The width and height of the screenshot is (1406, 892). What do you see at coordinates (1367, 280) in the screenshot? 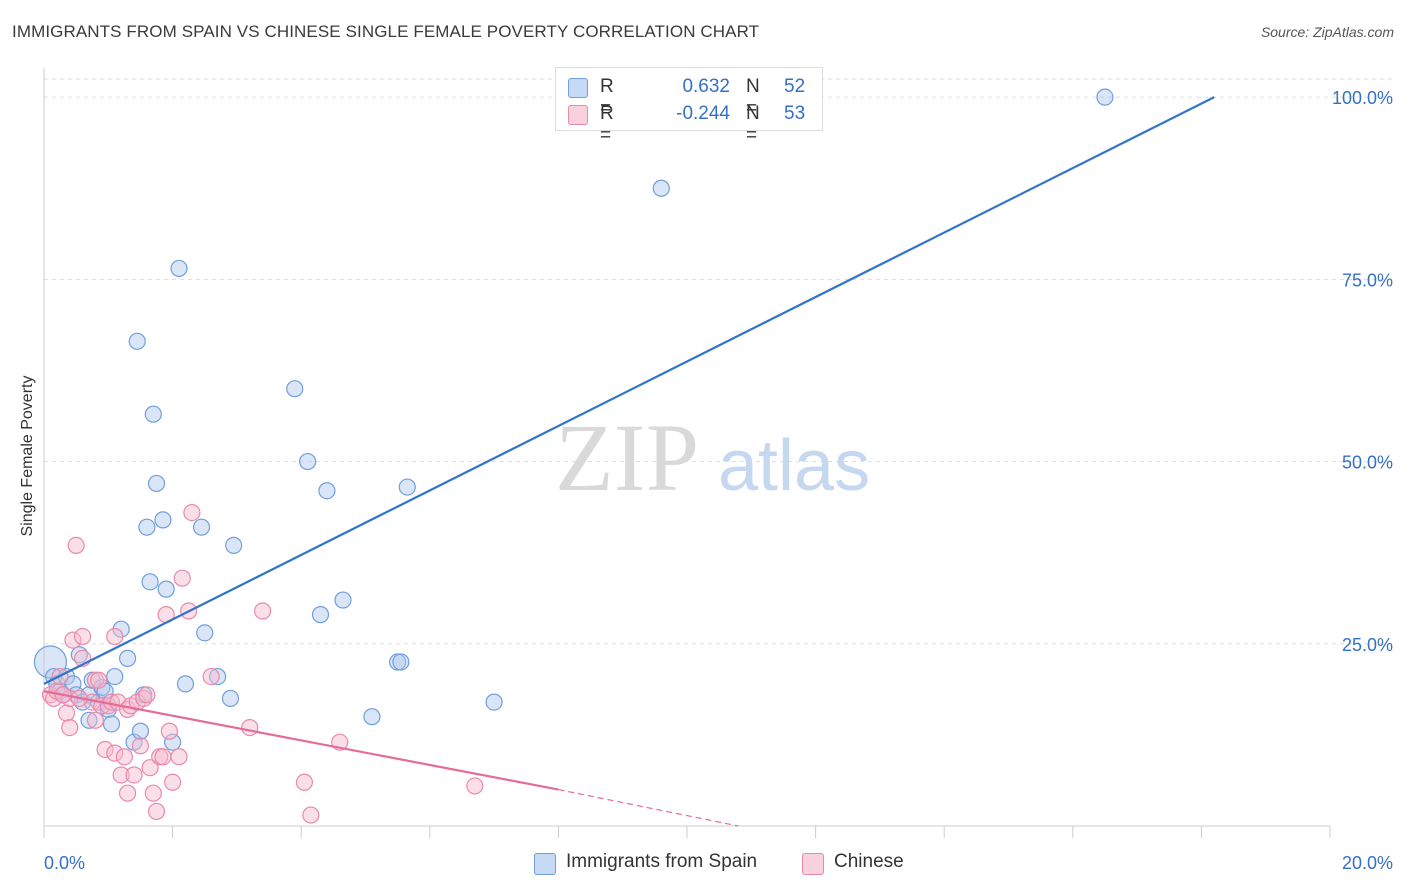
I see `y-tick-label: 75.0%` at bounding box center [1367, 280].